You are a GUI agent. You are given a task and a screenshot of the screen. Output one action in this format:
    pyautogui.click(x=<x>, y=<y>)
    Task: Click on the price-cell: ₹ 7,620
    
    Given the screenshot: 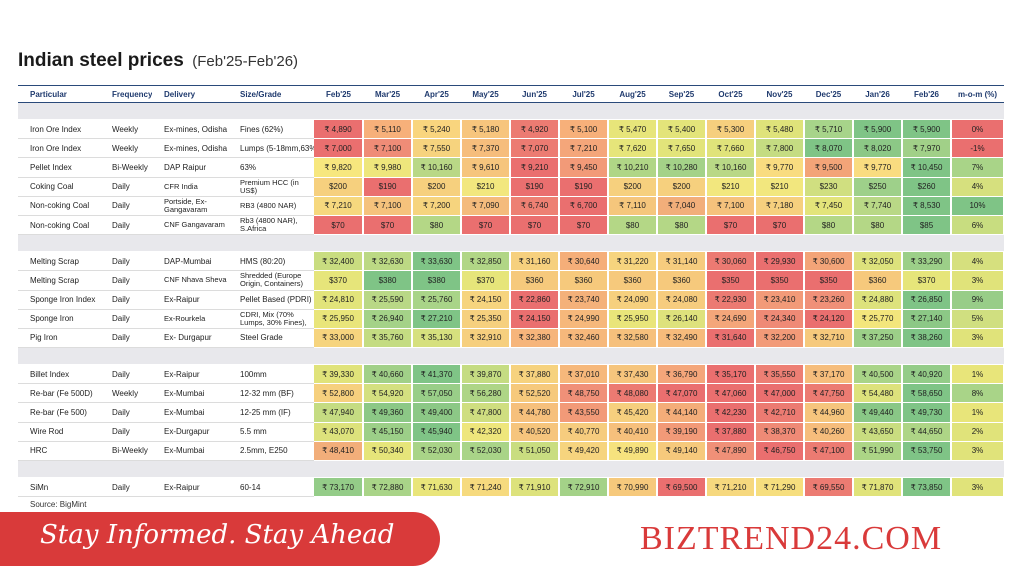 What is the action you would take?
    pyautogui.click(x=633, y=148)
    